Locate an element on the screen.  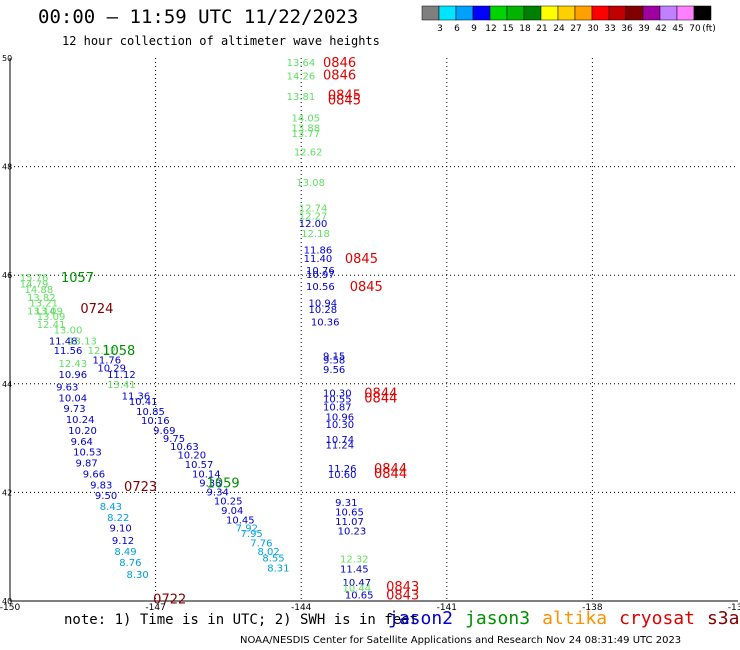
wave-height-label: 13.14 is located at coordinates (41, 311).